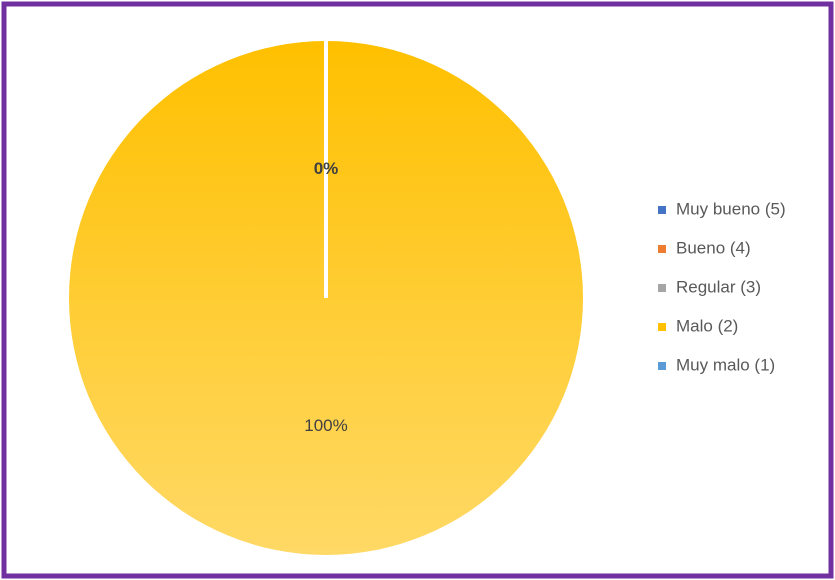 This screenshot has height=580, width=835. What do you see at coordinates (326, 168) in the screenshot?
I see `value-label: 0%` at bounding box center [326, 168].